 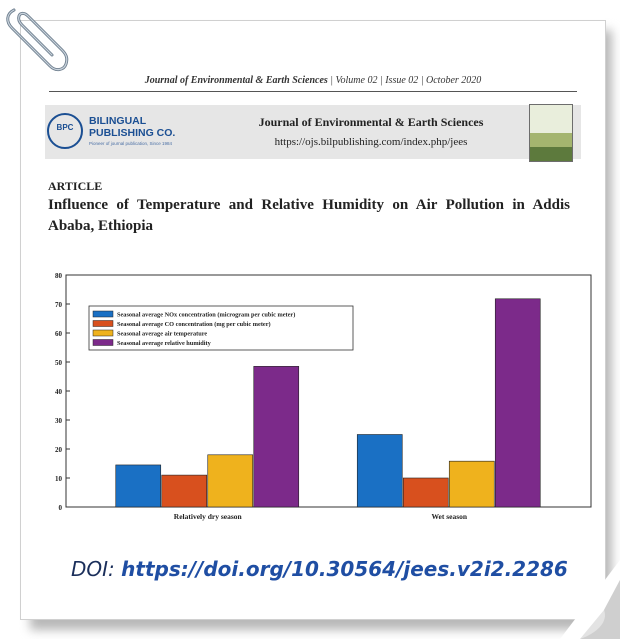 I want to click on y-tick-label: 10, so click(x=59, y=479).